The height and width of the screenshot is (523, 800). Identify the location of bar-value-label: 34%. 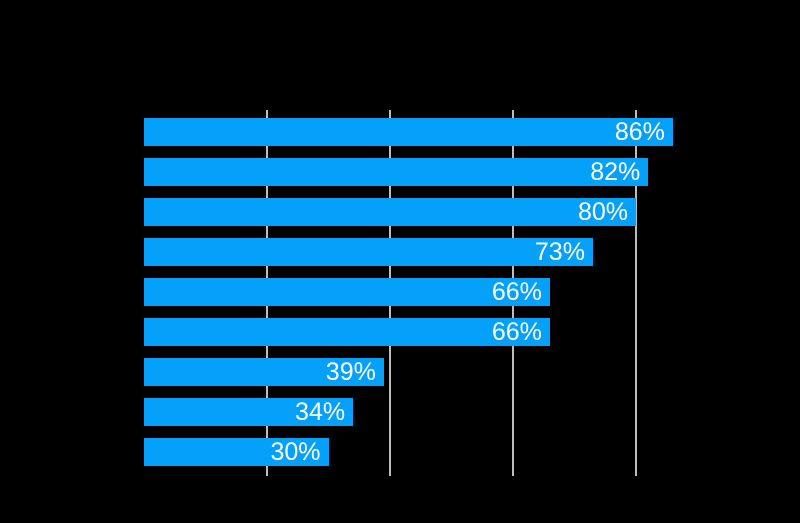
(320, 412).